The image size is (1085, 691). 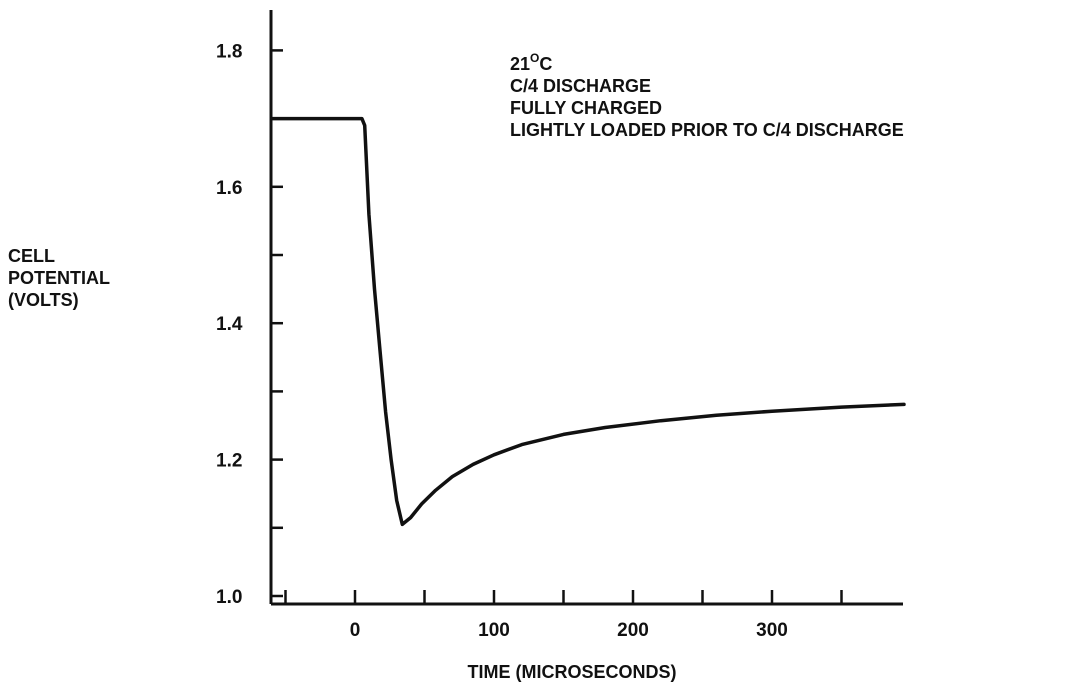 What do you see at coordinates (229, 51) in the screenshot?
I see `y-tick-label: 1.8` at bounding box center [229, 51].